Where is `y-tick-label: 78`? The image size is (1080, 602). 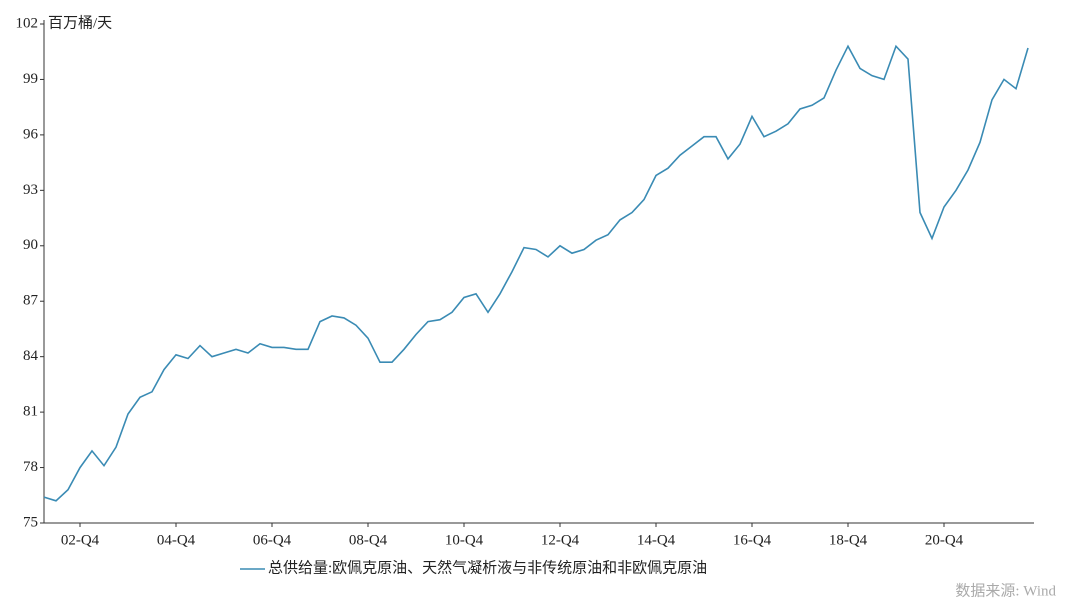
y-tick-label: 78 is located at coordinates (30, 467).